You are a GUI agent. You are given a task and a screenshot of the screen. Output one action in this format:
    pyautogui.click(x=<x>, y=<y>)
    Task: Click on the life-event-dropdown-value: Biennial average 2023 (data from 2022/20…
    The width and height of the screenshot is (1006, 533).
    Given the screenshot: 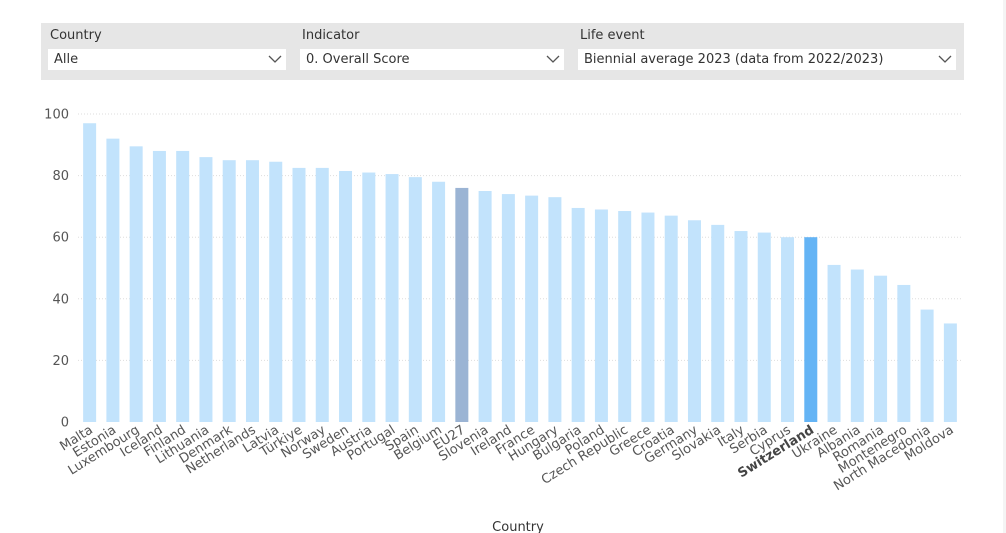 What is the action you would take?
    pyautogui.click(x=734, y=59)
    